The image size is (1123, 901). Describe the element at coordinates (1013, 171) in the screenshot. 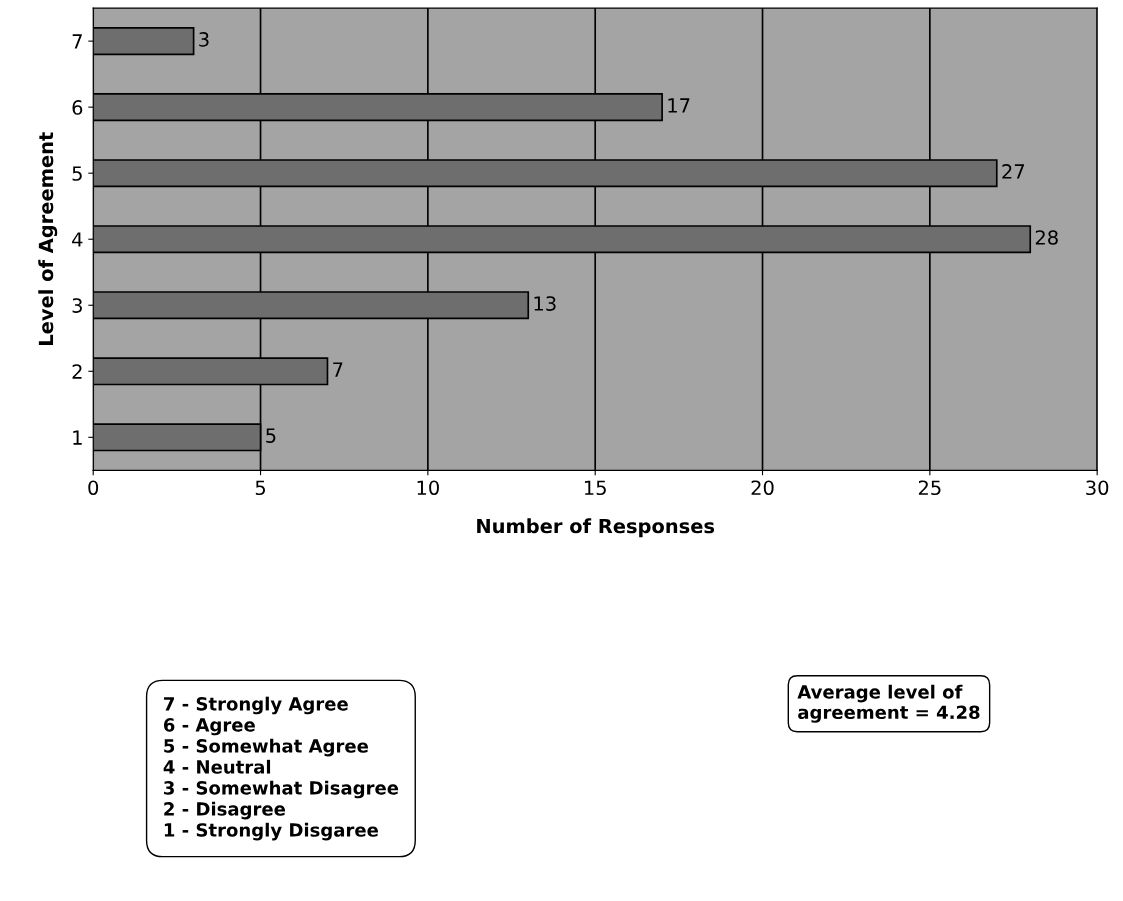

I see `data-label: 27` at that location.